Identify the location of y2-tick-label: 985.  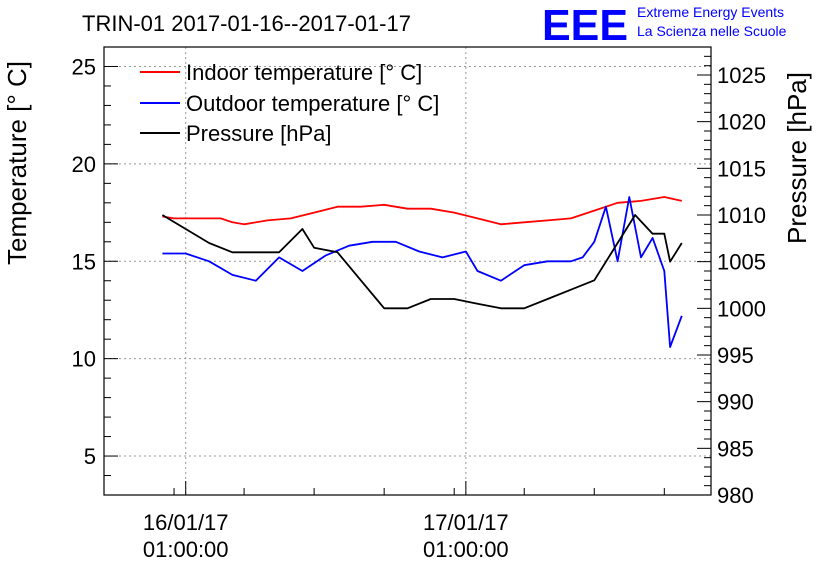
(735, 448).